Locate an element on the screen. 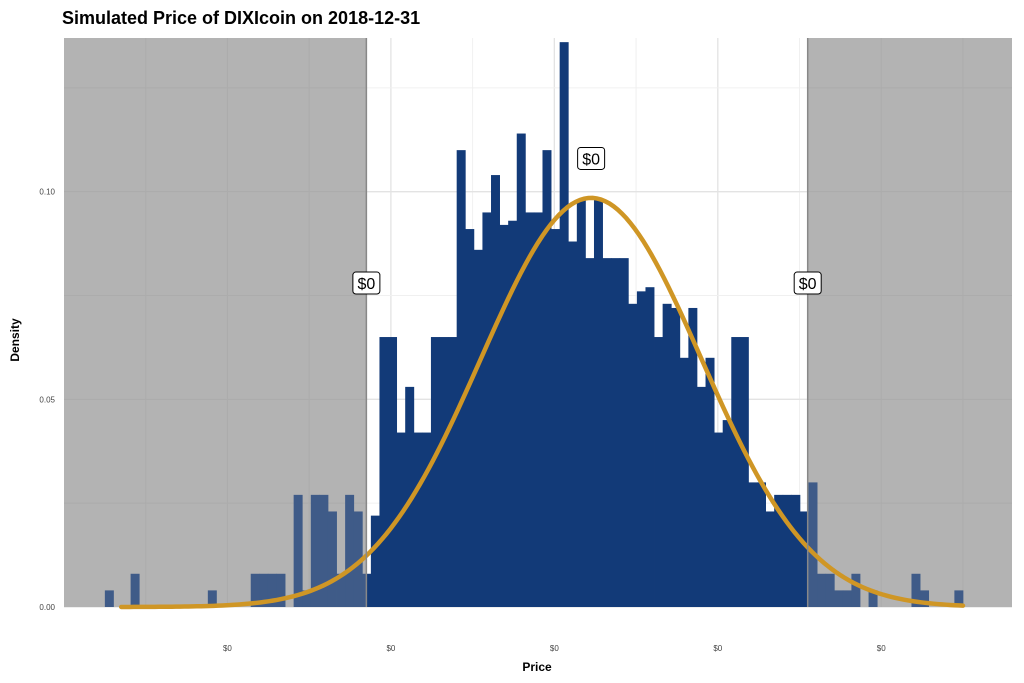 This screenshot has height=683, width=1024. y-tick-label: 0.05 is located at coordinates (47, 399).